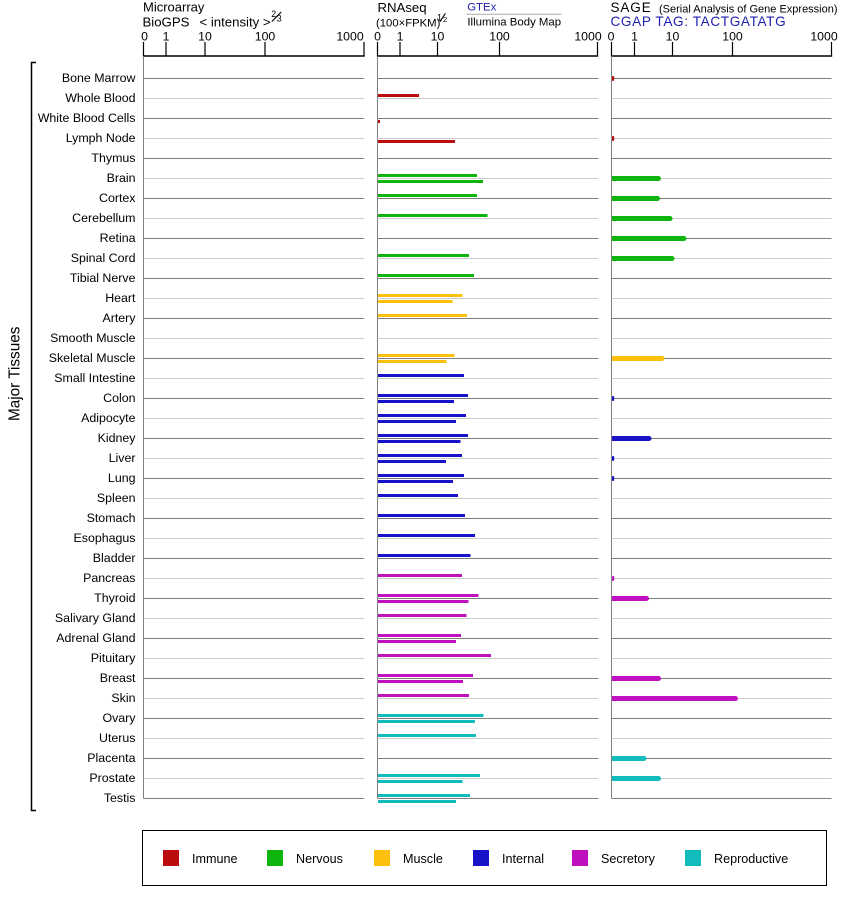  Describe the element at coordinates (108, 418) in the screenshot. I see `svg-text: Adipocyte` at that location.